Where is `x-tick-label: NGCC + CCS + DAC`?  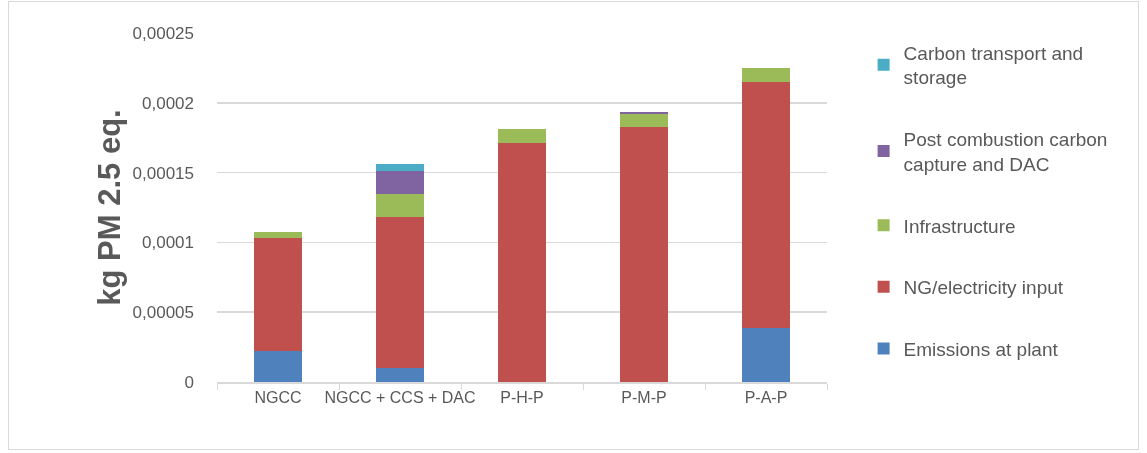 x-tick-label: NGCC + CCS + DAC is located at coordinates (400, 397).